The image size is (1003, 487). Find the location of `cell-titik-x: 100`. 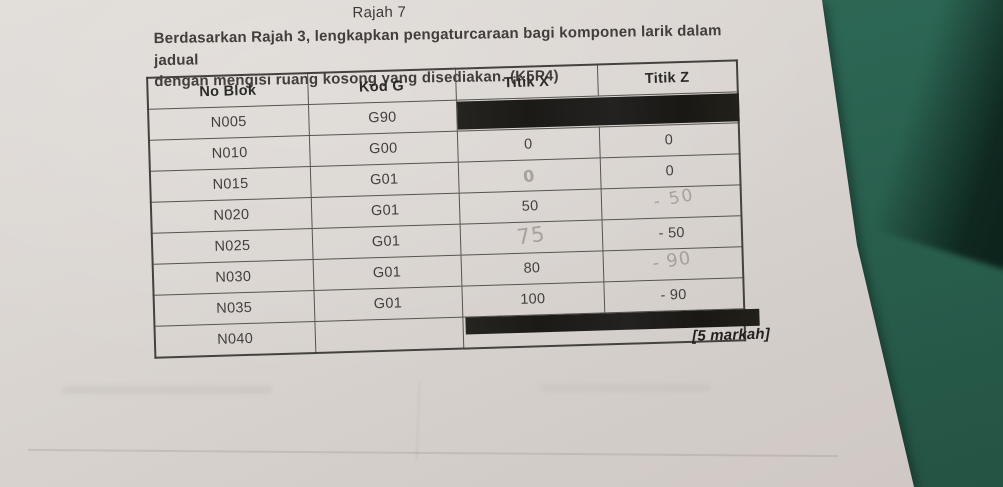

cell-titik-x: 100 is located at coordinates (533, 299).